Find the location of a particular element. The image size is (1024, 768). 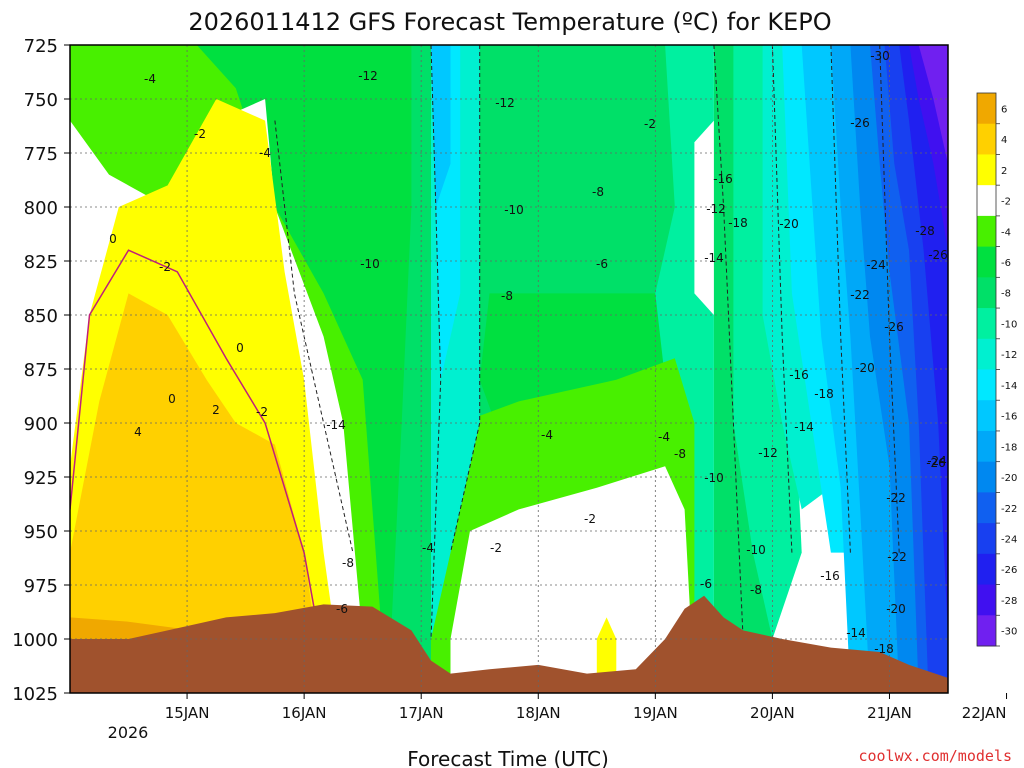

contour-label: -30 is located at coordinates (880, 56).